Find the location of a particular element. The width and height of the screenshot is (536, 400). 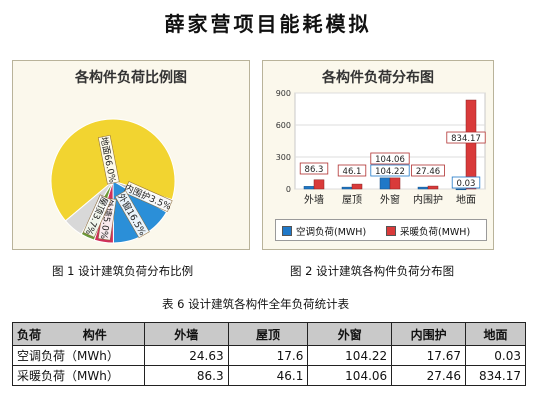

table-row: 采暖负荷（MWh） 86.3 46.1 104.06 27.46 834.17 is located at coordinates (269, 375).